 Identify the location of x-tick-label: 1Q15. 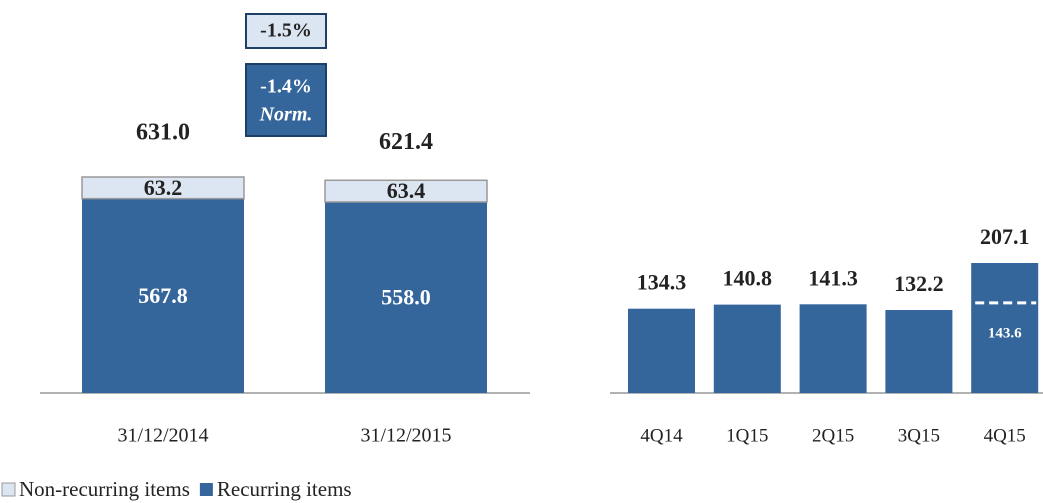
(747, 435).